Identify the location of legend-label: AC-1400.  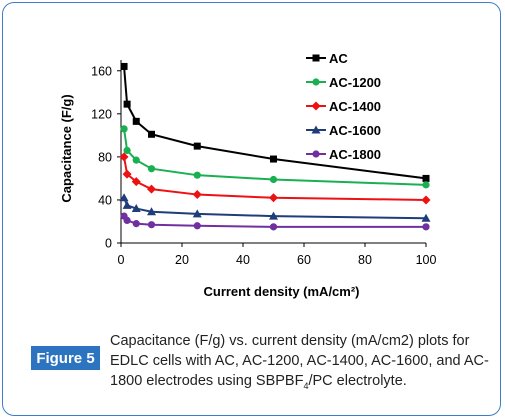
(355, 106).